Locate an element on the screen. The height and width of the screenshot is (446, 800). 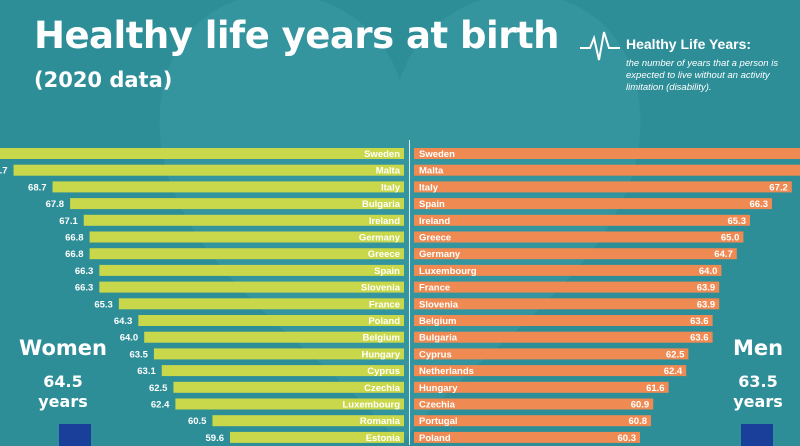
men-bar-value-label: 62.5 is located at coordinates (675, 354).